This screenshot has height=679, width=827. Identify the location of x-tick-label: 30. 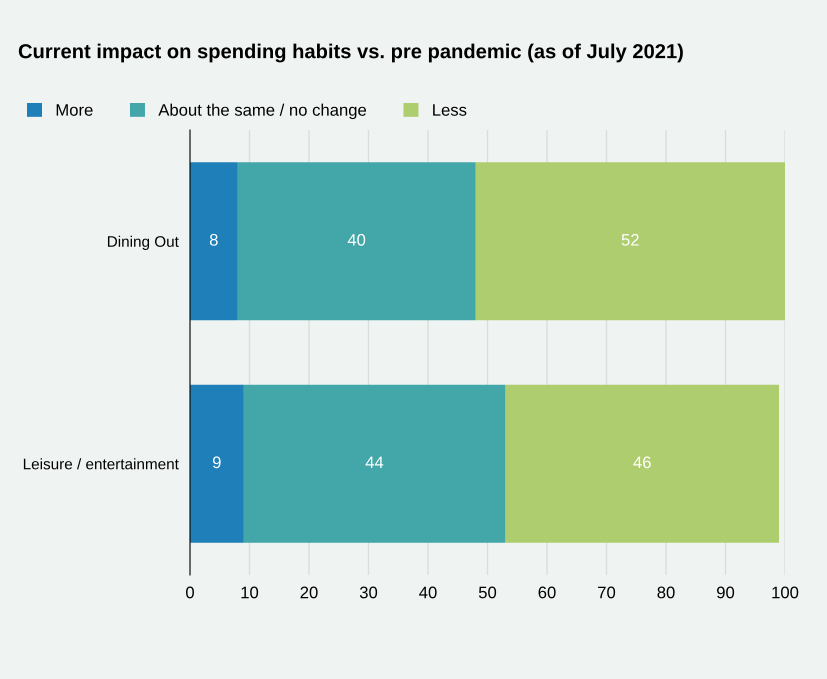
(369, 592).